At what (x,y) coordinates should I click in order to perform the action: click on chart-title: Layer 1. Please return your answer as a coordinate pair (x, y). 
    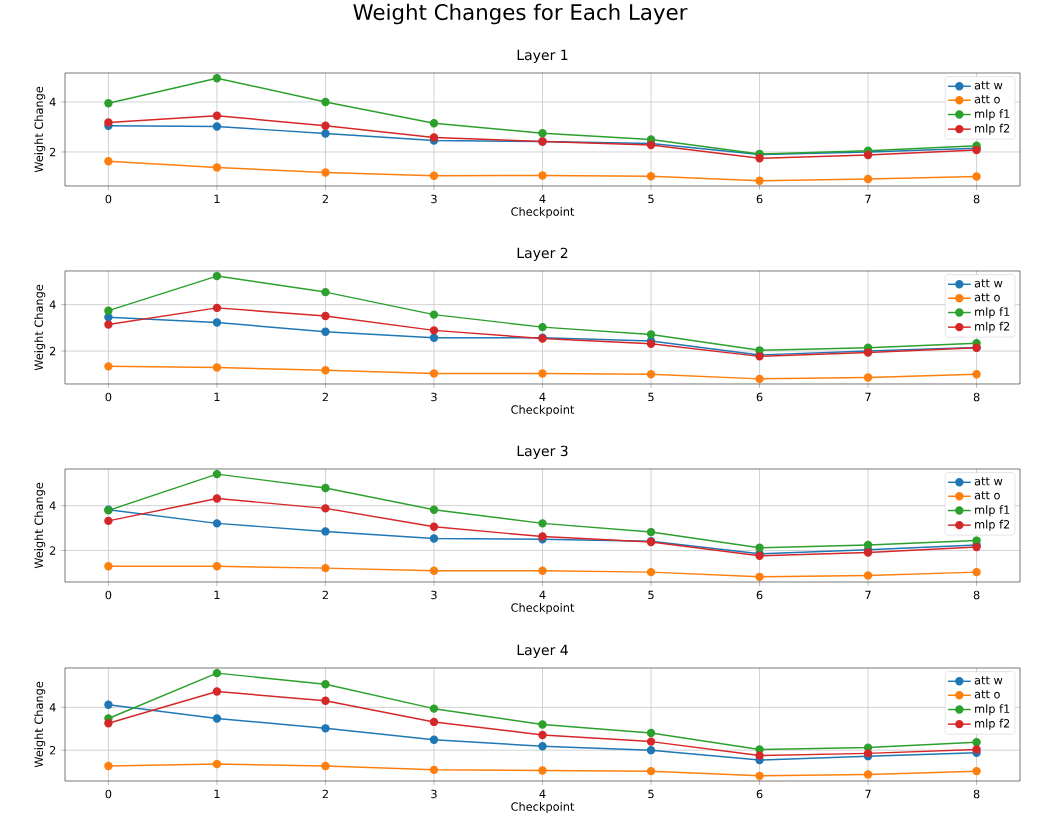
    Looking at the image, I should click on (542, 56).